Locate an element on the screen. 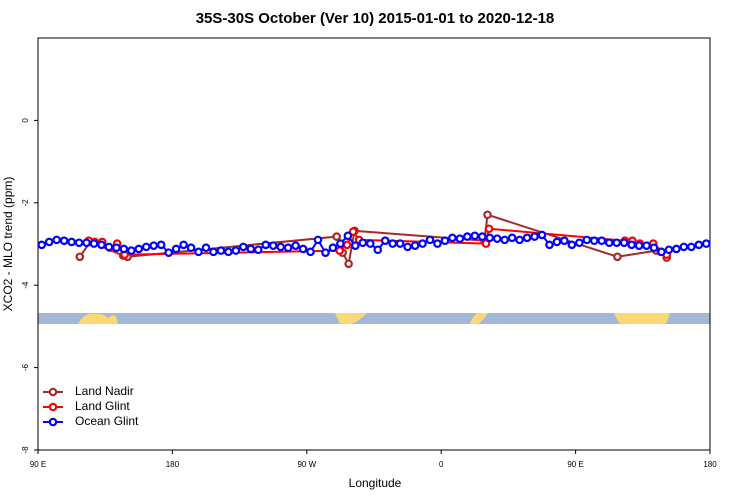 Image resolution: width=750 pixels, height=500 pixels. legend-label: Land Glint is located at coordinates (102, 406).